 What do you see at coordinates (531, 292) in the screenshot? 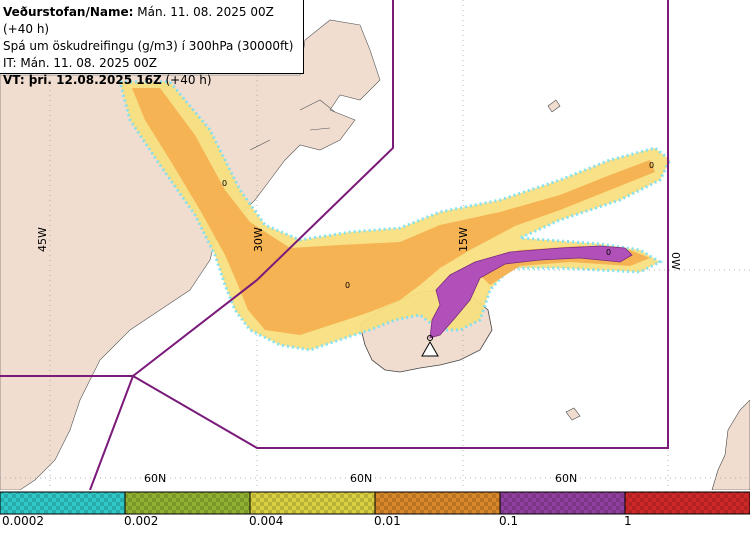
I see `ash-plume-high` at bounding box center [531, 292].